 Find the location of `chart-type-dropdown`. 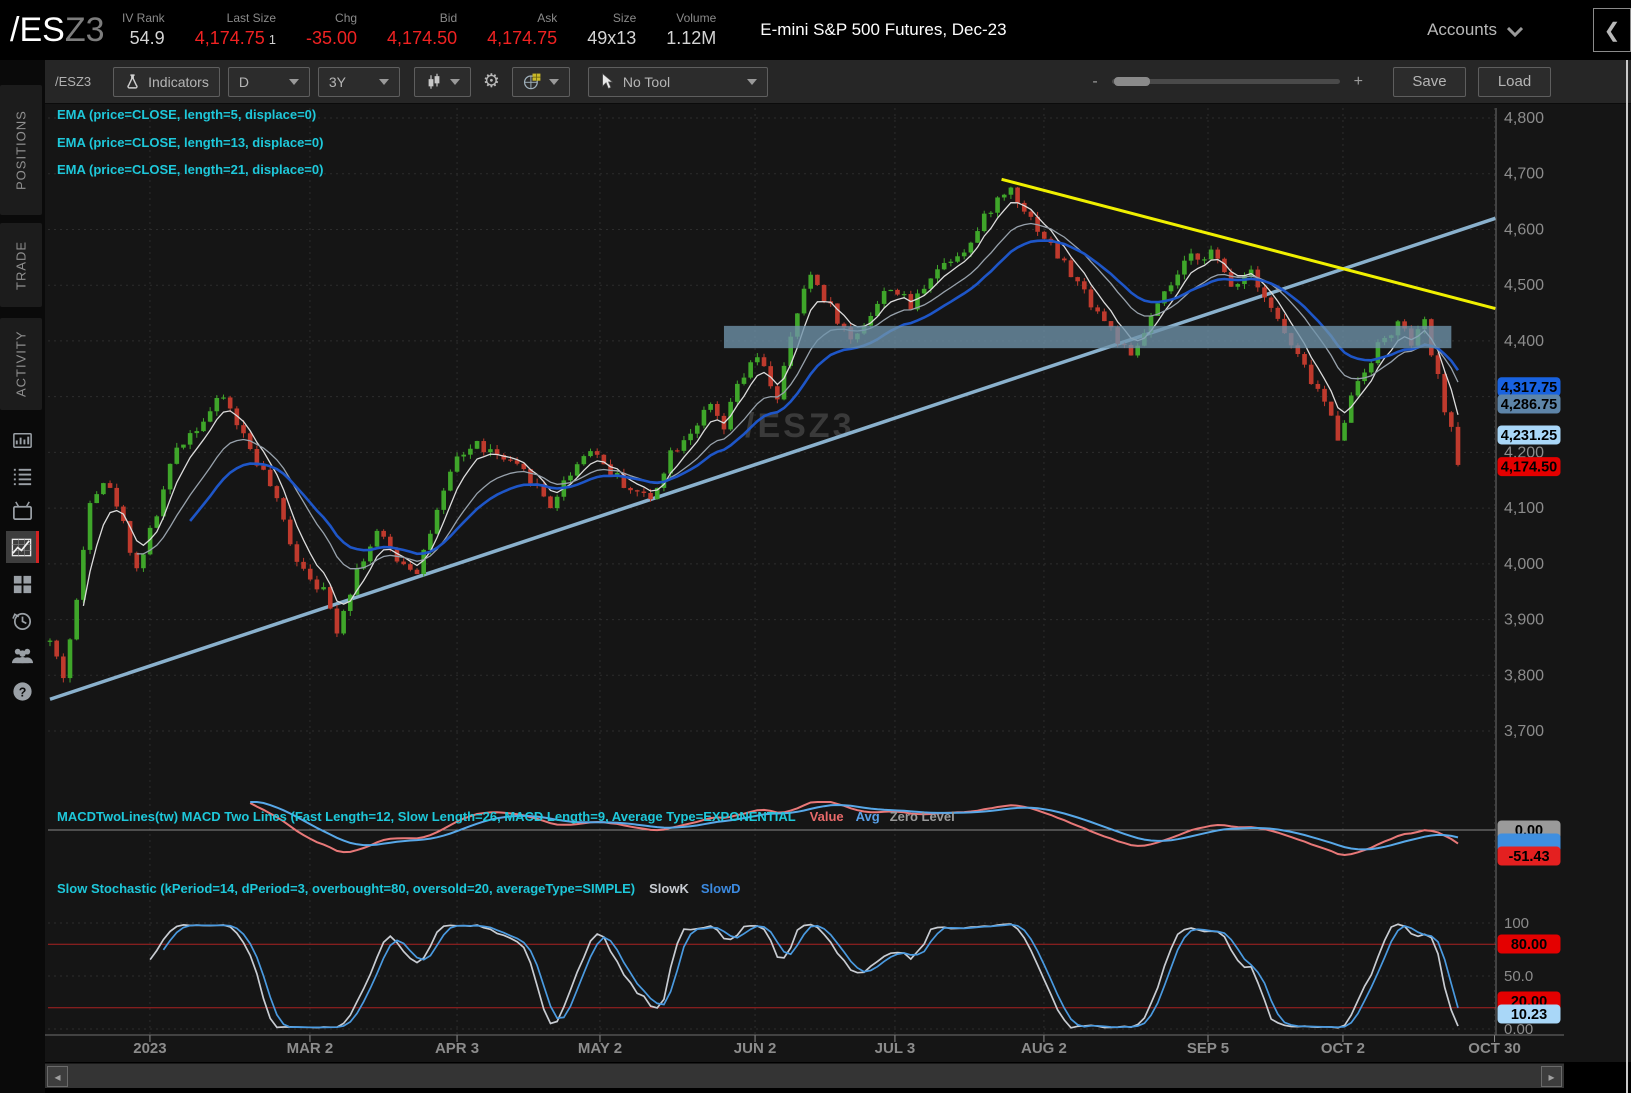

chart-type-dropdown is located at coordinates (442, 81).